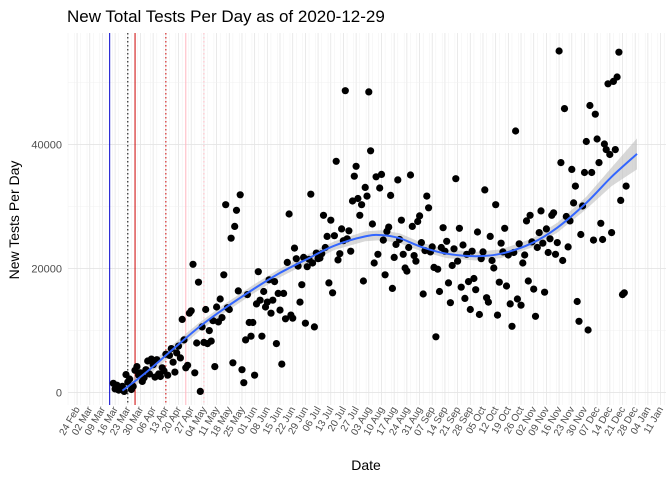 The height and width of the screenshot is (480, 672). I want to click on y-tick-label: 20000, so click(46, 270).